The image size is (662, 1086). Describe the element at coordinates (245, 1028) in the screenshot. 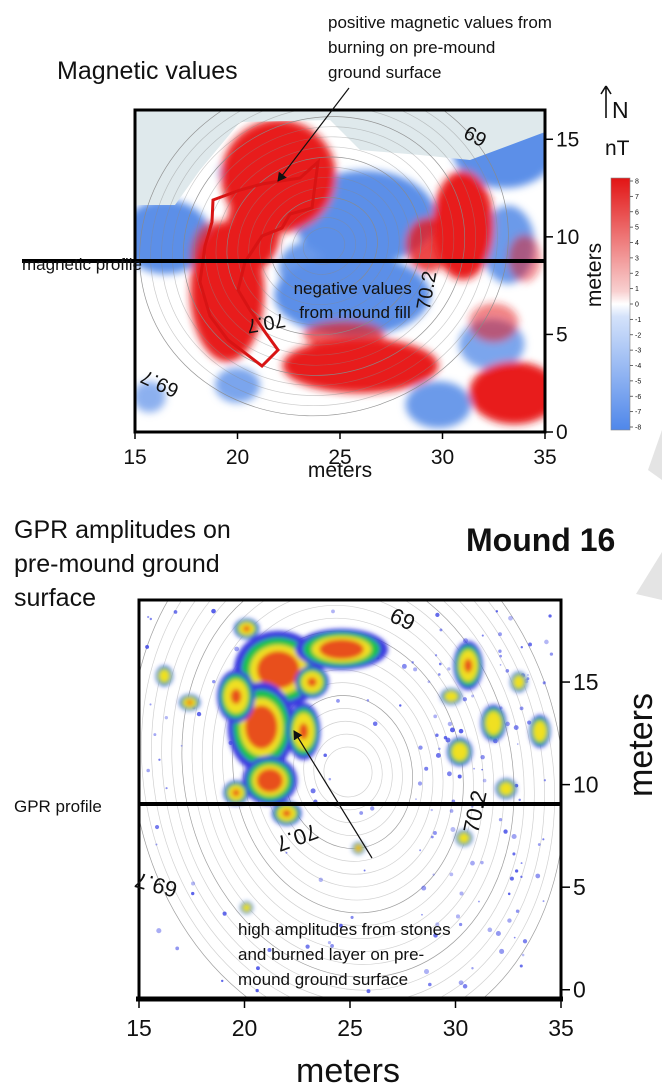

I see `x-tick-label: 20` at that location.